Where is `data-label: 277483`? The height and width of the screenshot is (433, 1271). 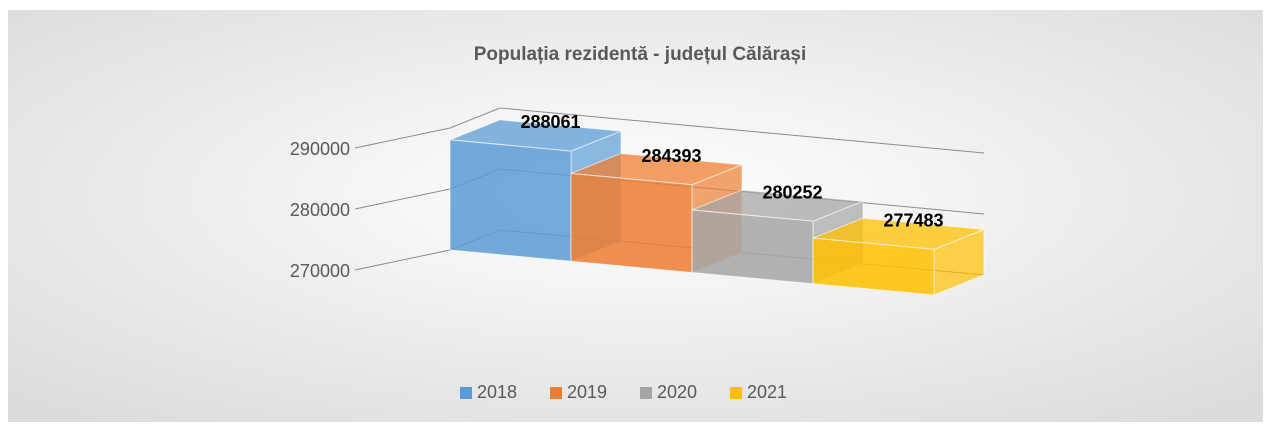 data-label: 277483 is located at coordinates (913, 220).